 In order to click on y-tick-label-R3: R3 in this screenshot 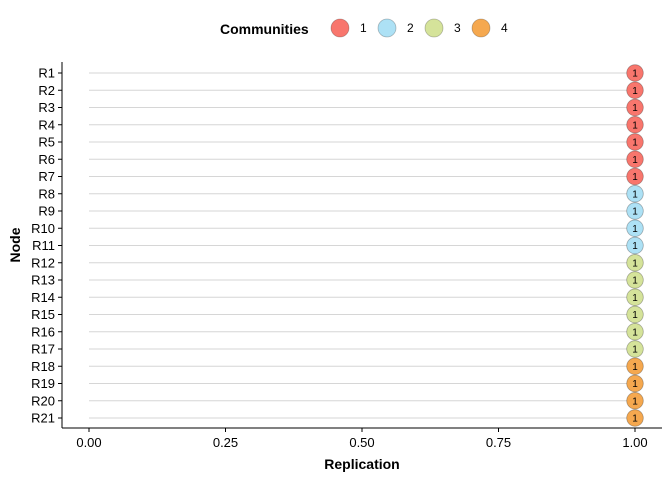, I will do `click(46, 107)`.